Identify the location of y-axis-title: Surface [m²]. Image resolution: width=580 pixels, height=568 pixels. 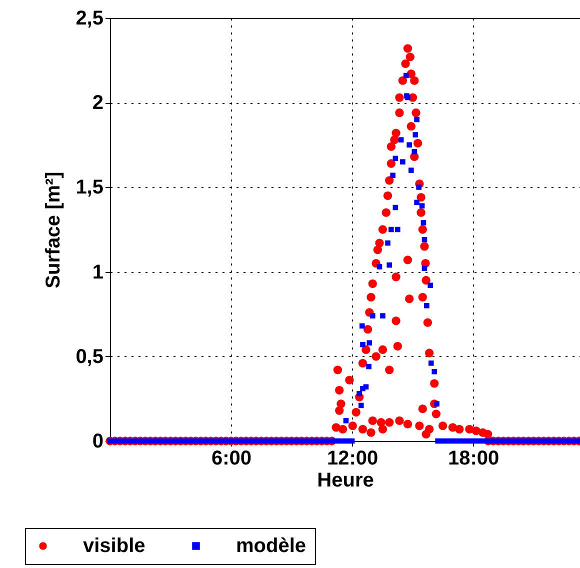
(53, 230).